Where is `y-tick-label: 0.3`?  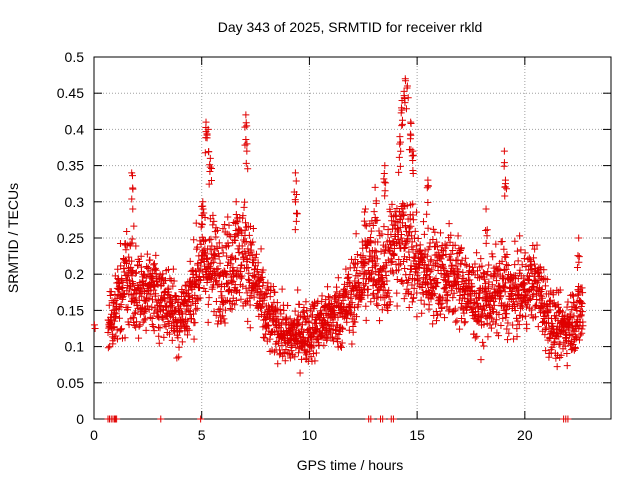 y-tick-label: 0.3 is located at coordinates (75, 202).